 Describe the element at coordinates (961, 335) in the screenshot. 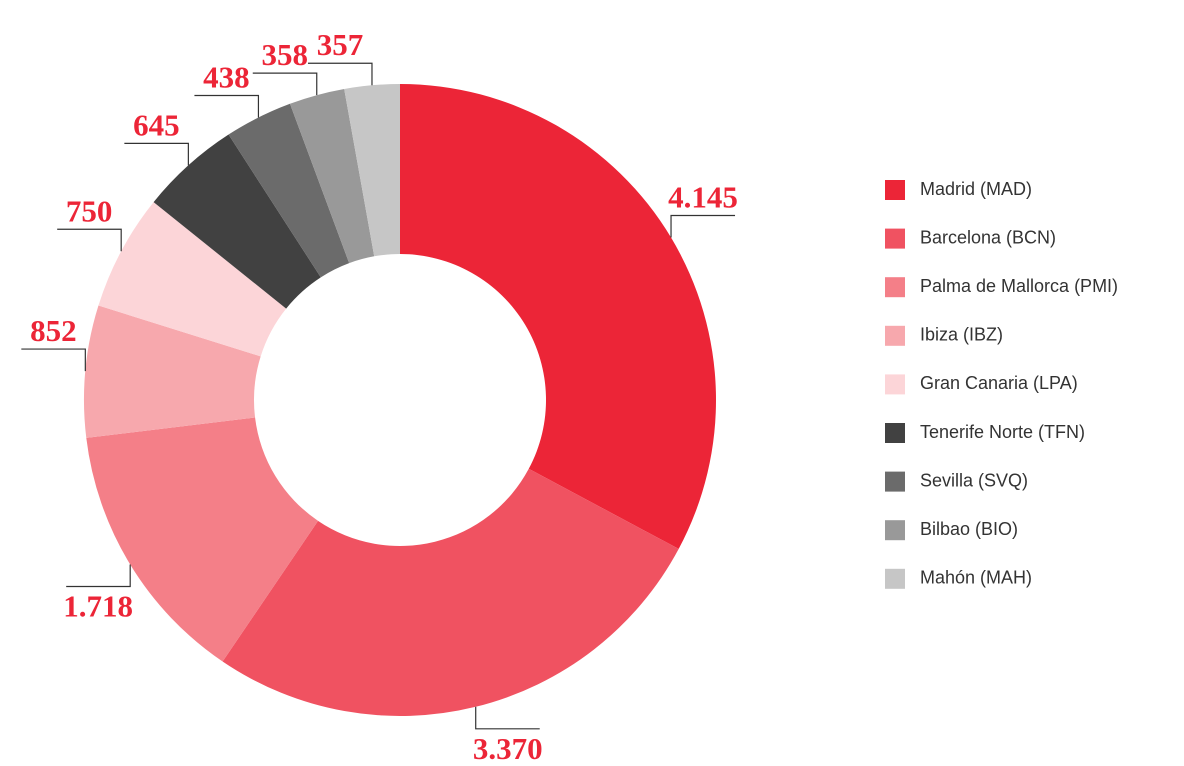

I see `legend-label: Ibiza (IBZ)` at that location.